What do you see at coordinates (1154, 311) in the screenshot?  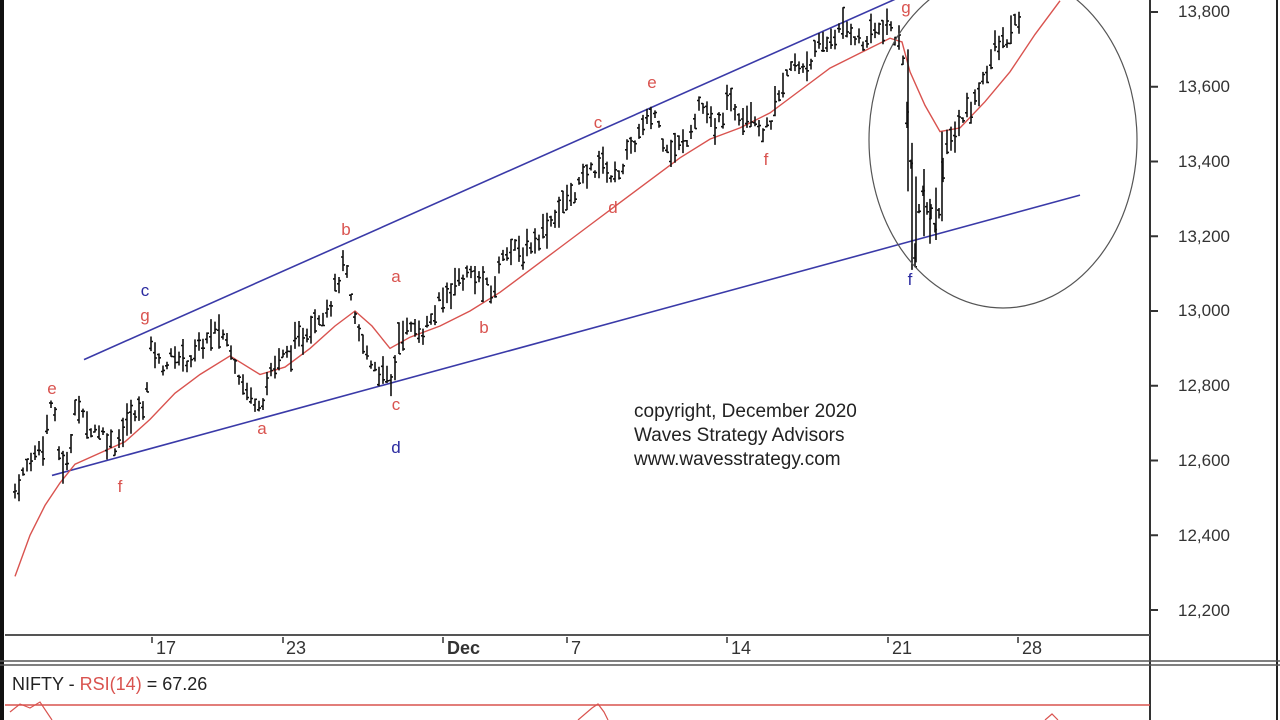 I see `y-axis-ticks` at bounding box center [1154, 311].